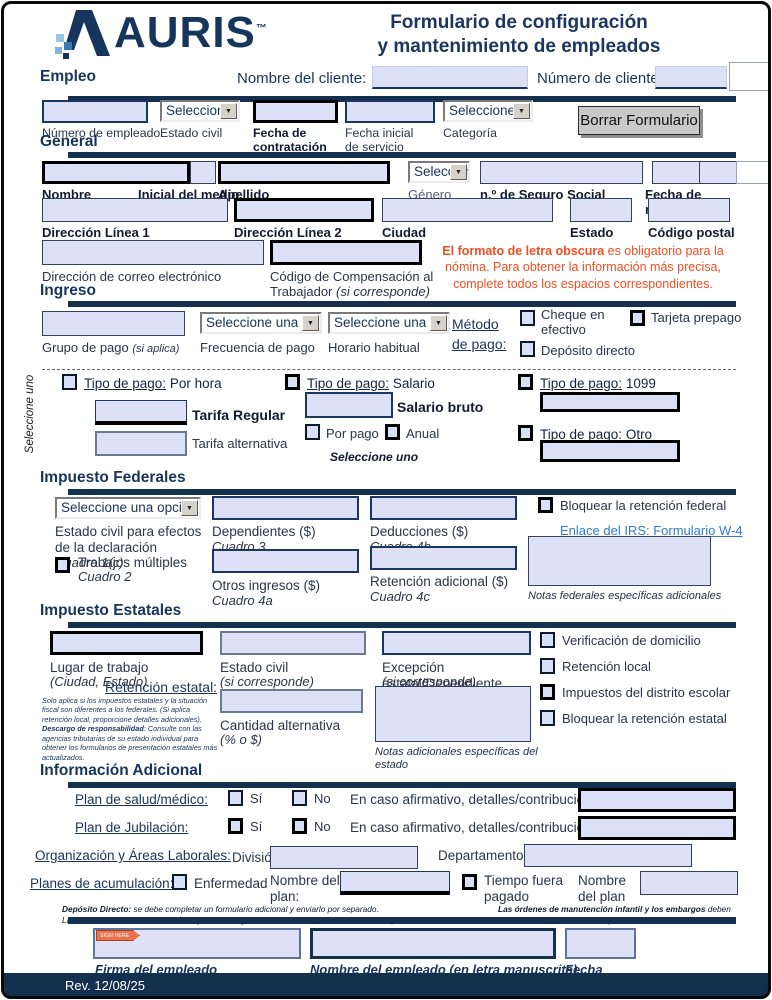  I want to click on category-value: Seleccione, so click(482, 110).